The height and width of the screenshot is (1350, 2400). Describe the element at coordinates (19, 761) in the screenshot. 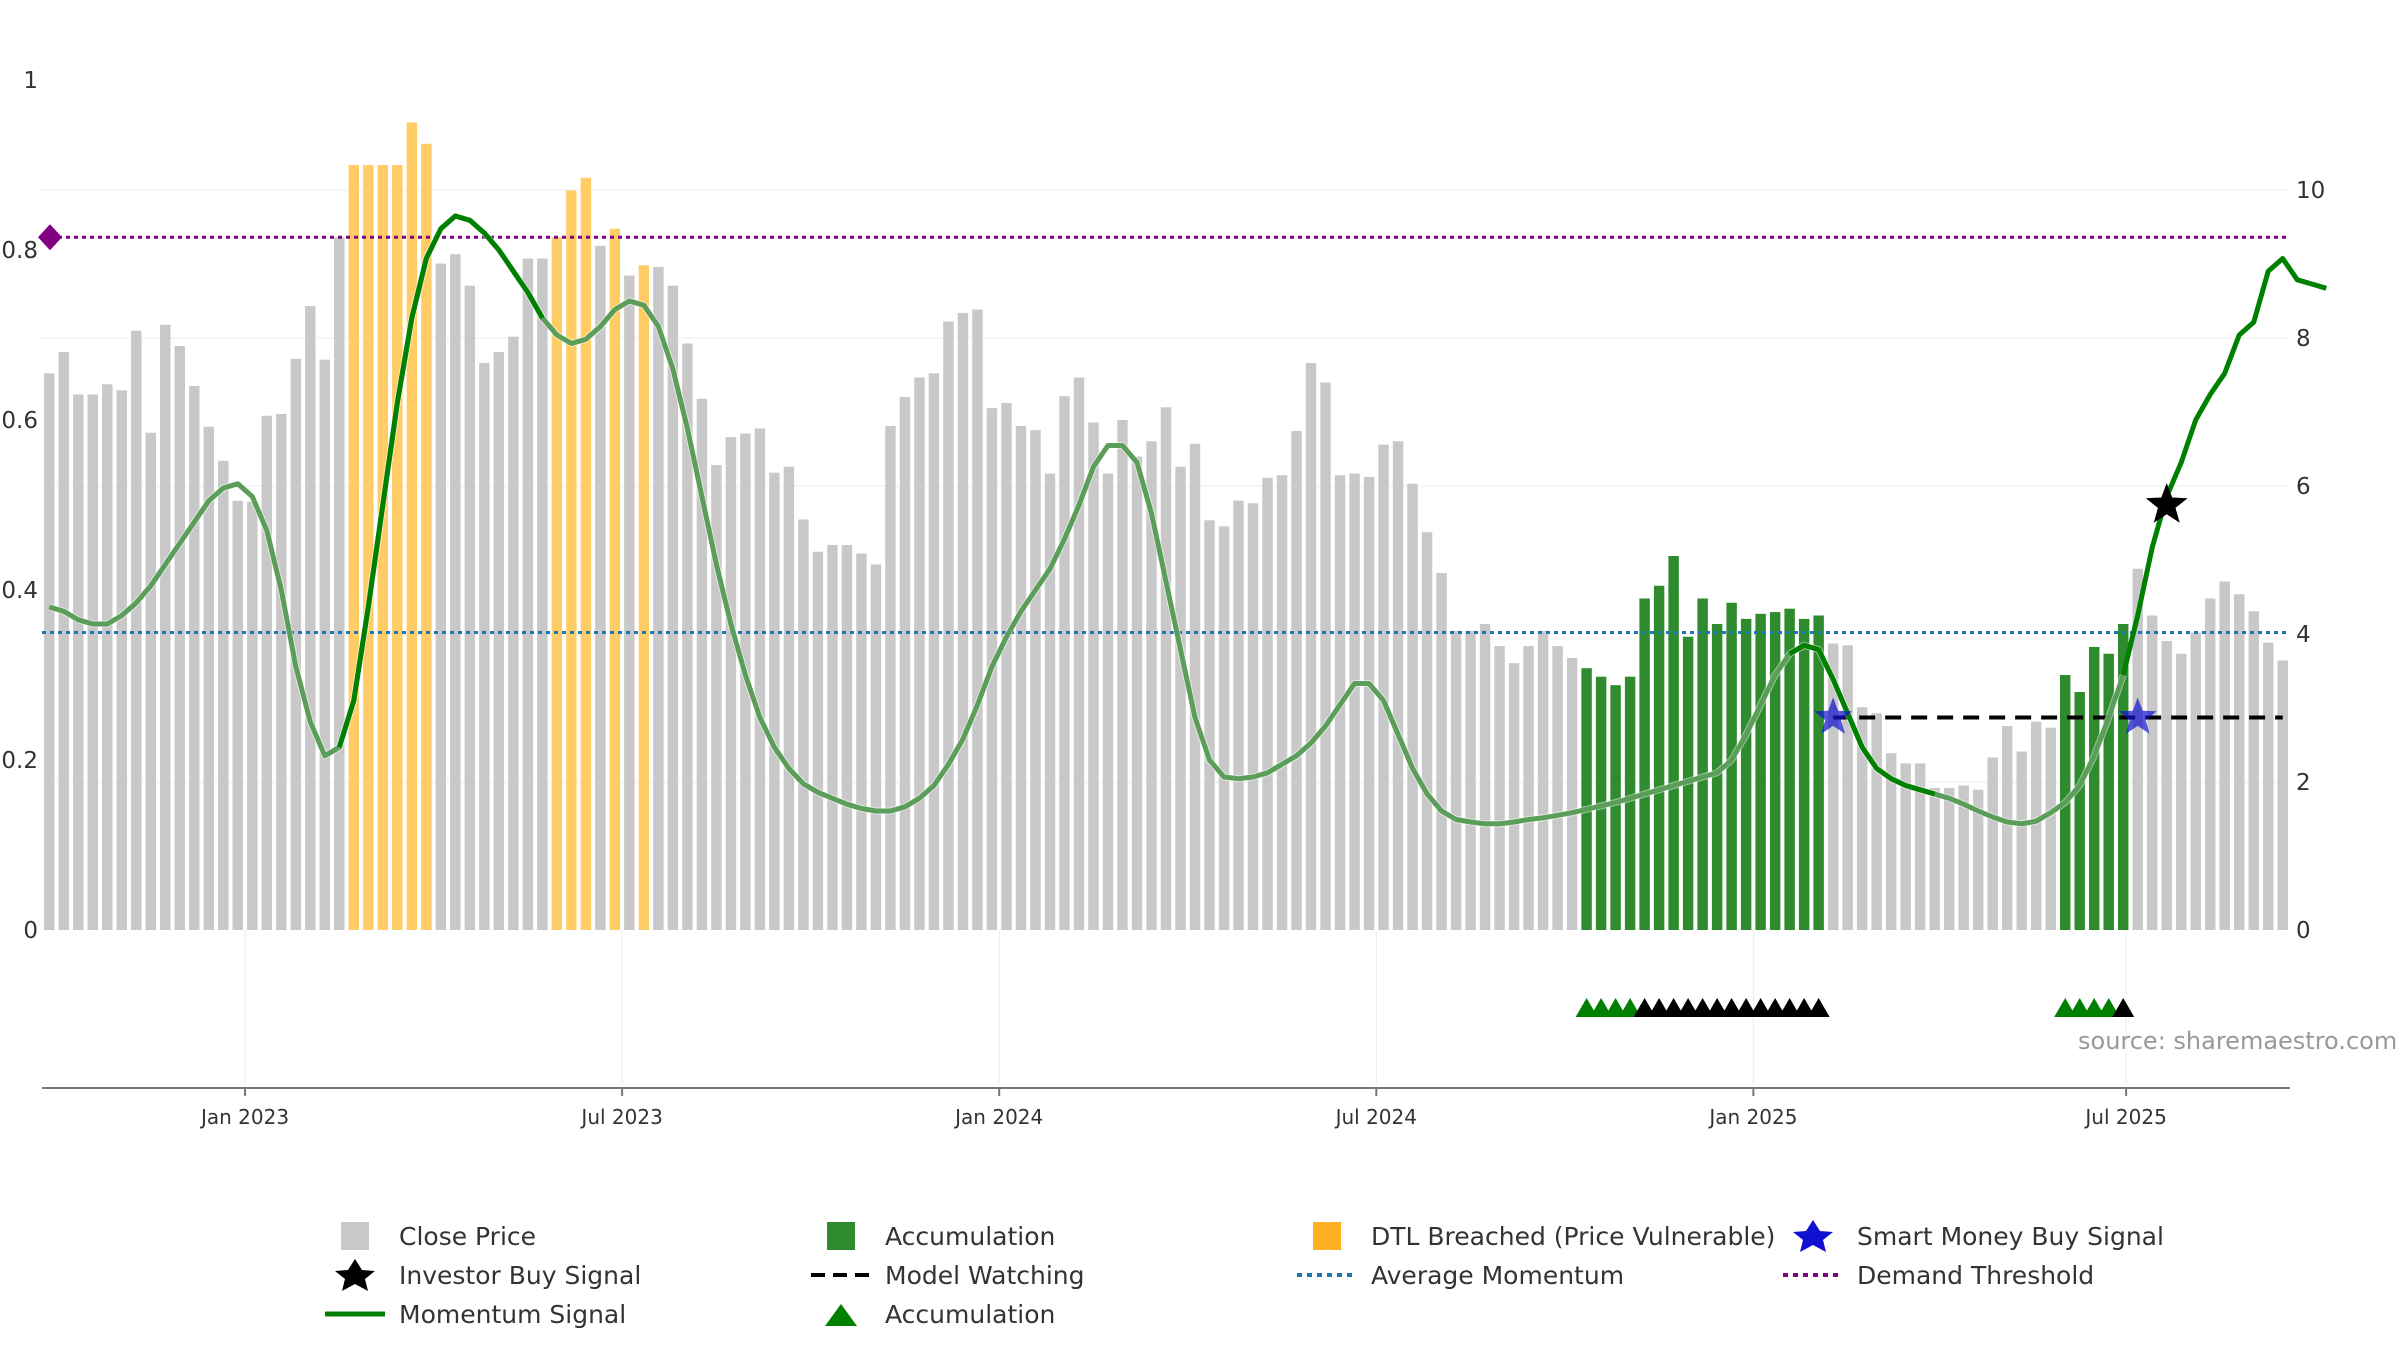

I see `left-tick-label: 0.2` at that location.